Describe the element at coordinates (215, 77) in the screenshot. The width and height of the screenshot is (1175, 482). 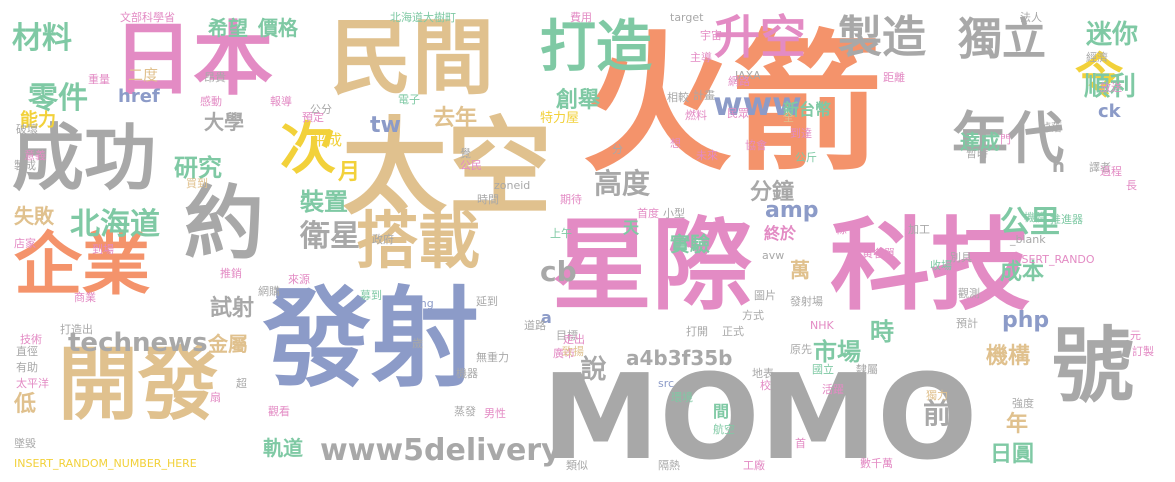
I see `cloud-word: 昂貴` at that location.